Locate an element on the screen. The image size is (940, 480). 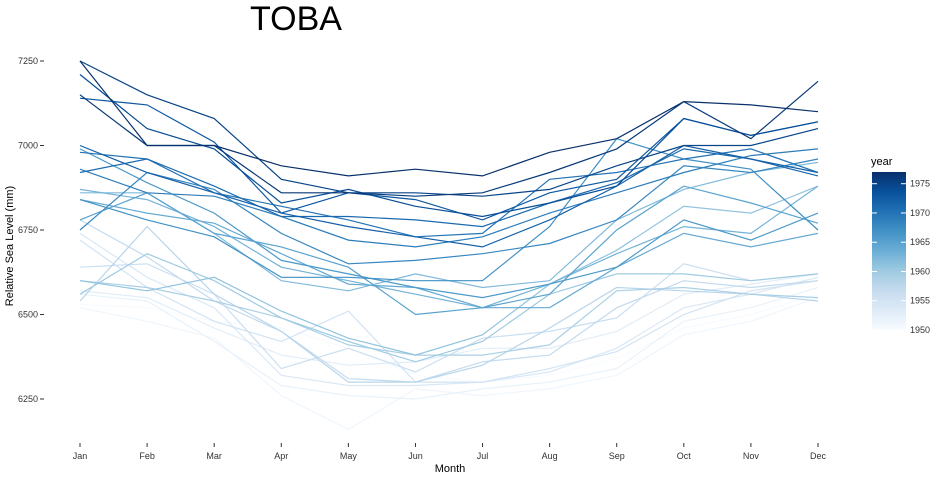
y-tick-label: 6250 is located at coordinates (28, 399).